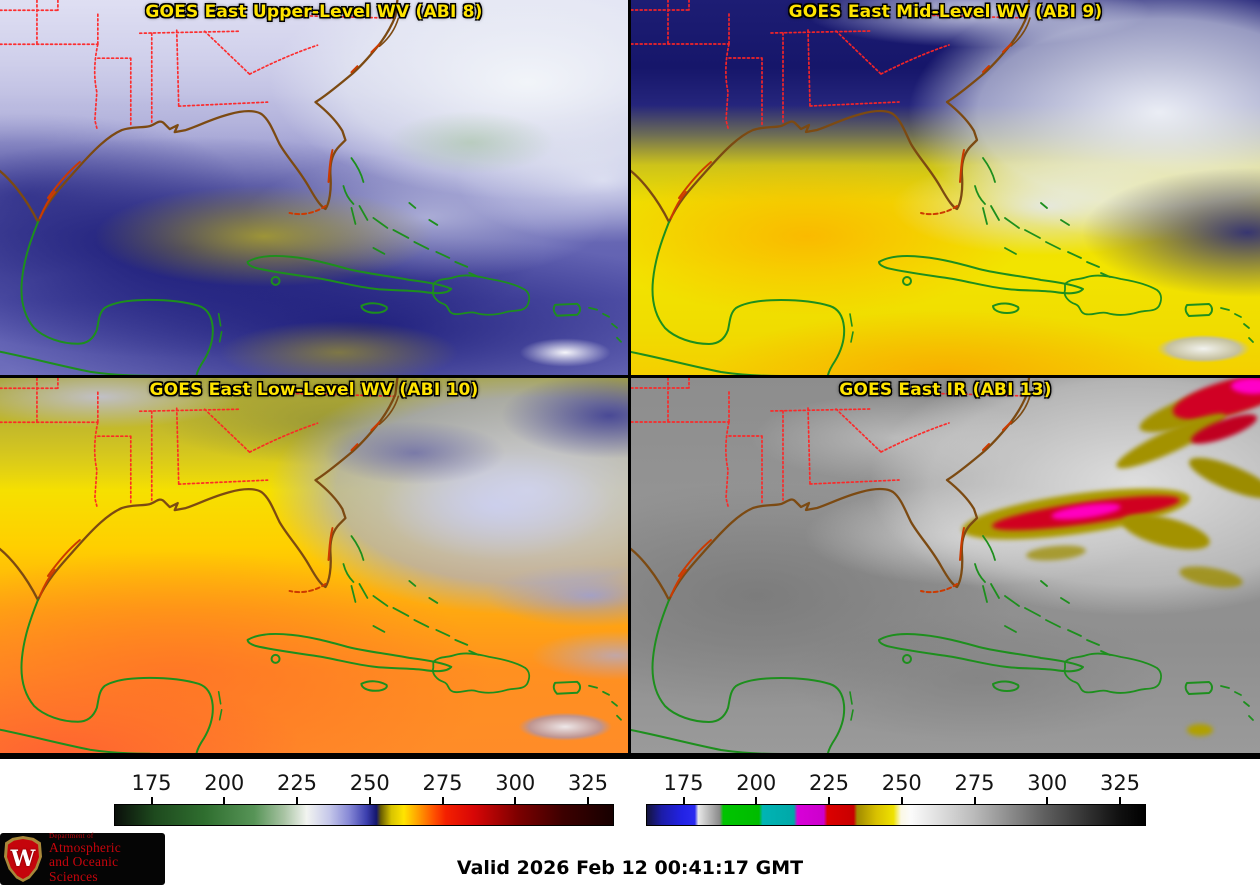 Image resolution: width=1260 pixels, height=885 pixels. Describe the element at coordinates (945, 12) in the screenshot. I see `quadrant-title: GOES East Mid-Level WV (ABI 9)` at that location.